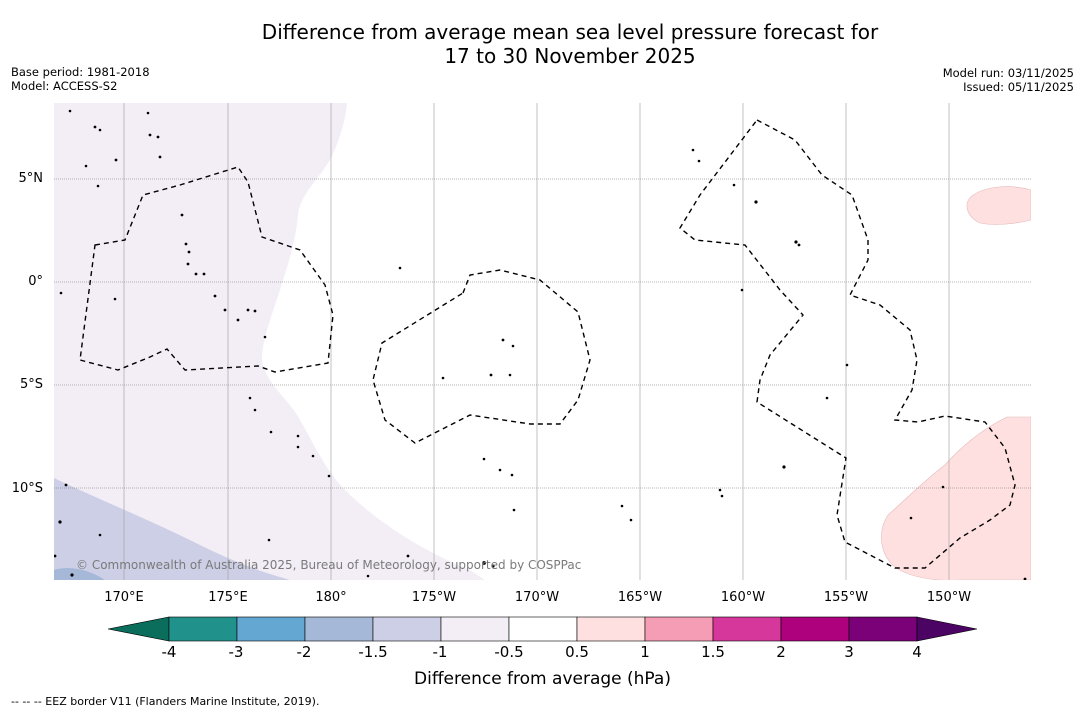  I want to click on lon-label-170w: 170°W, so click(537, 597).